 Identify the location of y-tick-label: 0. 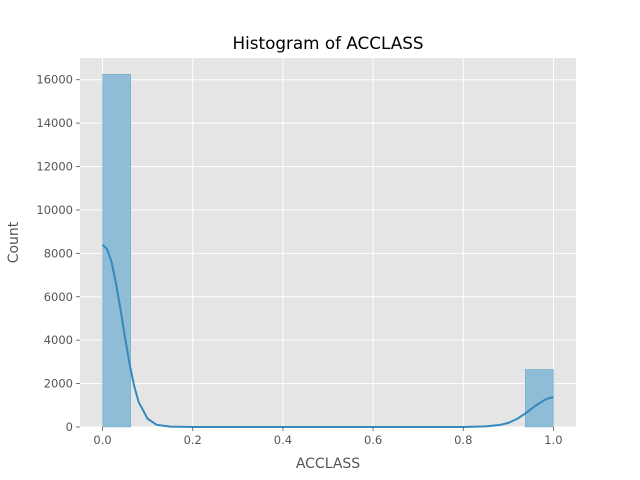
(69, 427).